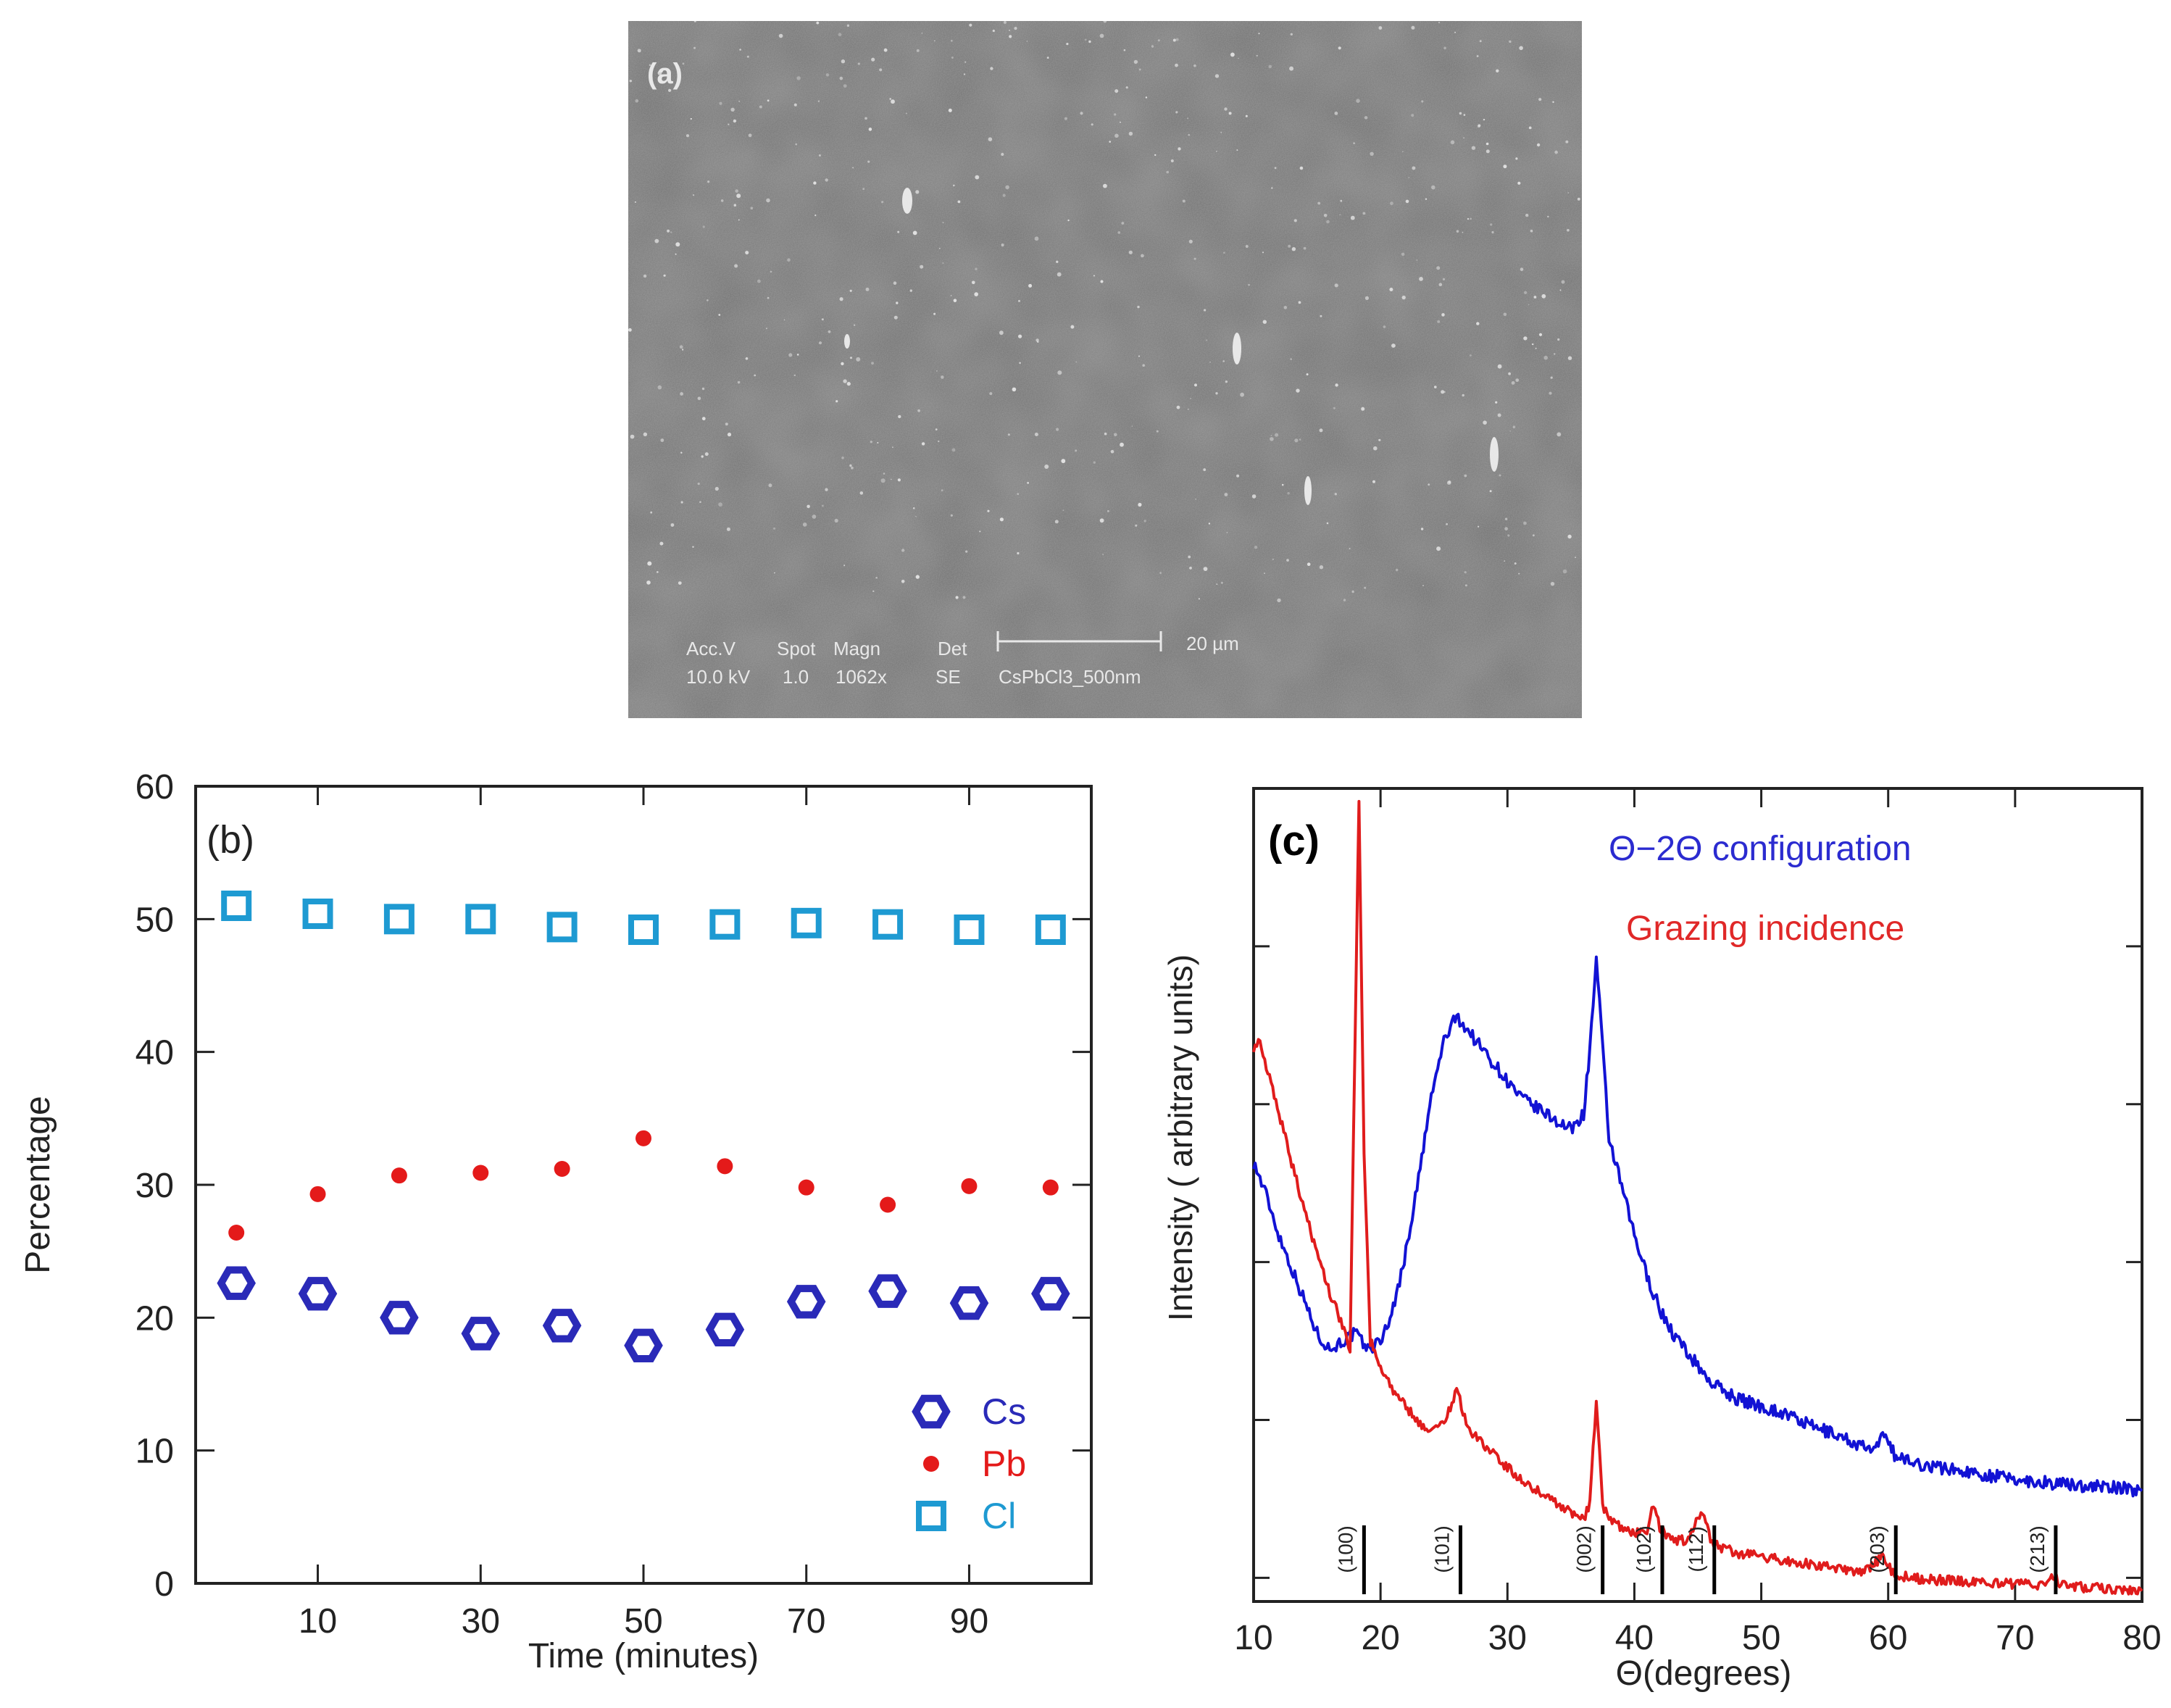 This screenshot has height=1708, width=2171. Describe the element at coordinates (861, 677) in the screenshot. I see `sem-value-magn: 1062x` at that location.